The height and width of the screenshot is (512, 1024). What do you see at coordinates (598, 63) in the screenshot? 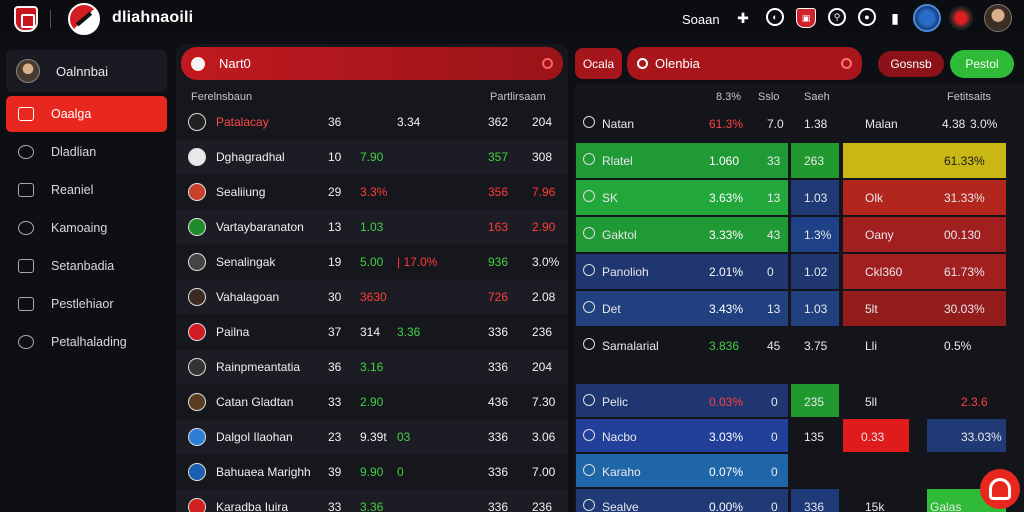
I see `tab-ocala: Ocala` at bounding box center [598, 63].